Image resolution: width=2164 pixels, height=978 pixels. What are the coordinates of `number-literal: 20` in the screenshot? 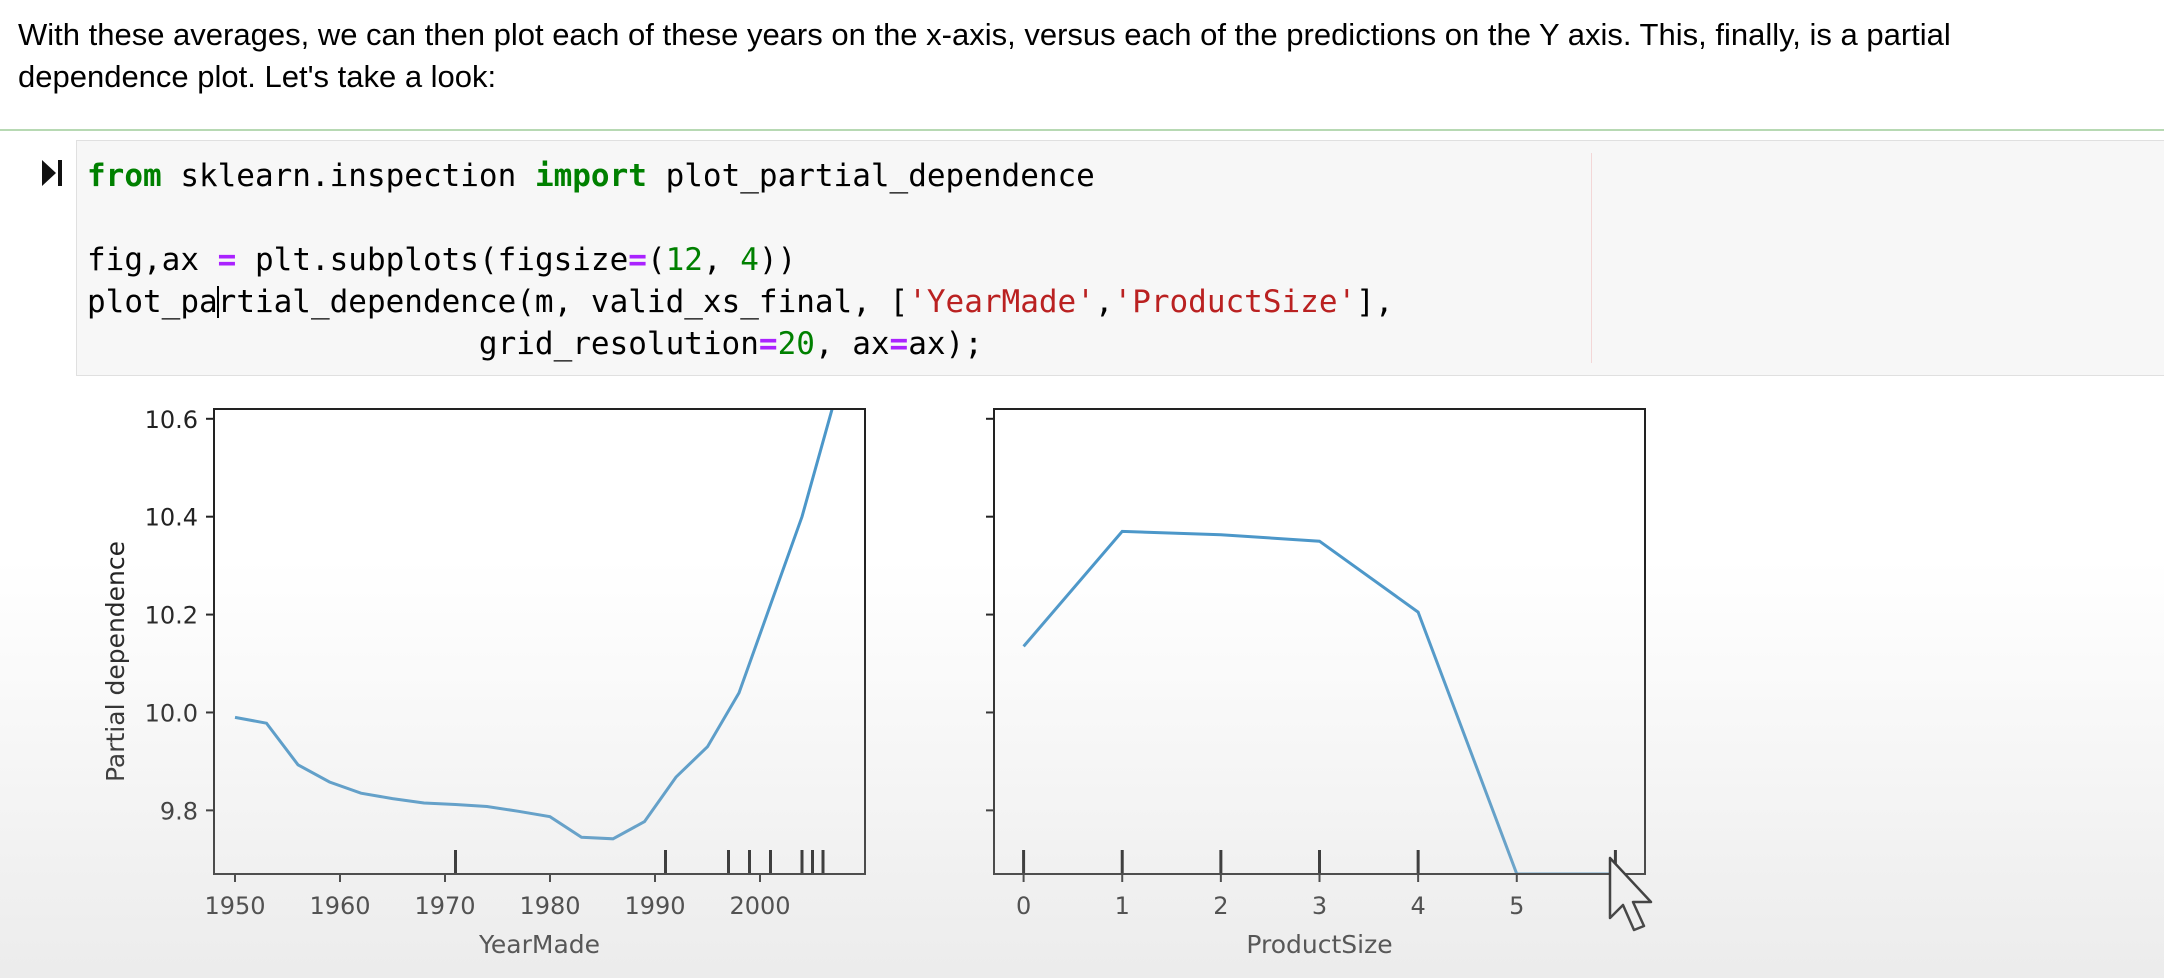 It's located at (796, 344).